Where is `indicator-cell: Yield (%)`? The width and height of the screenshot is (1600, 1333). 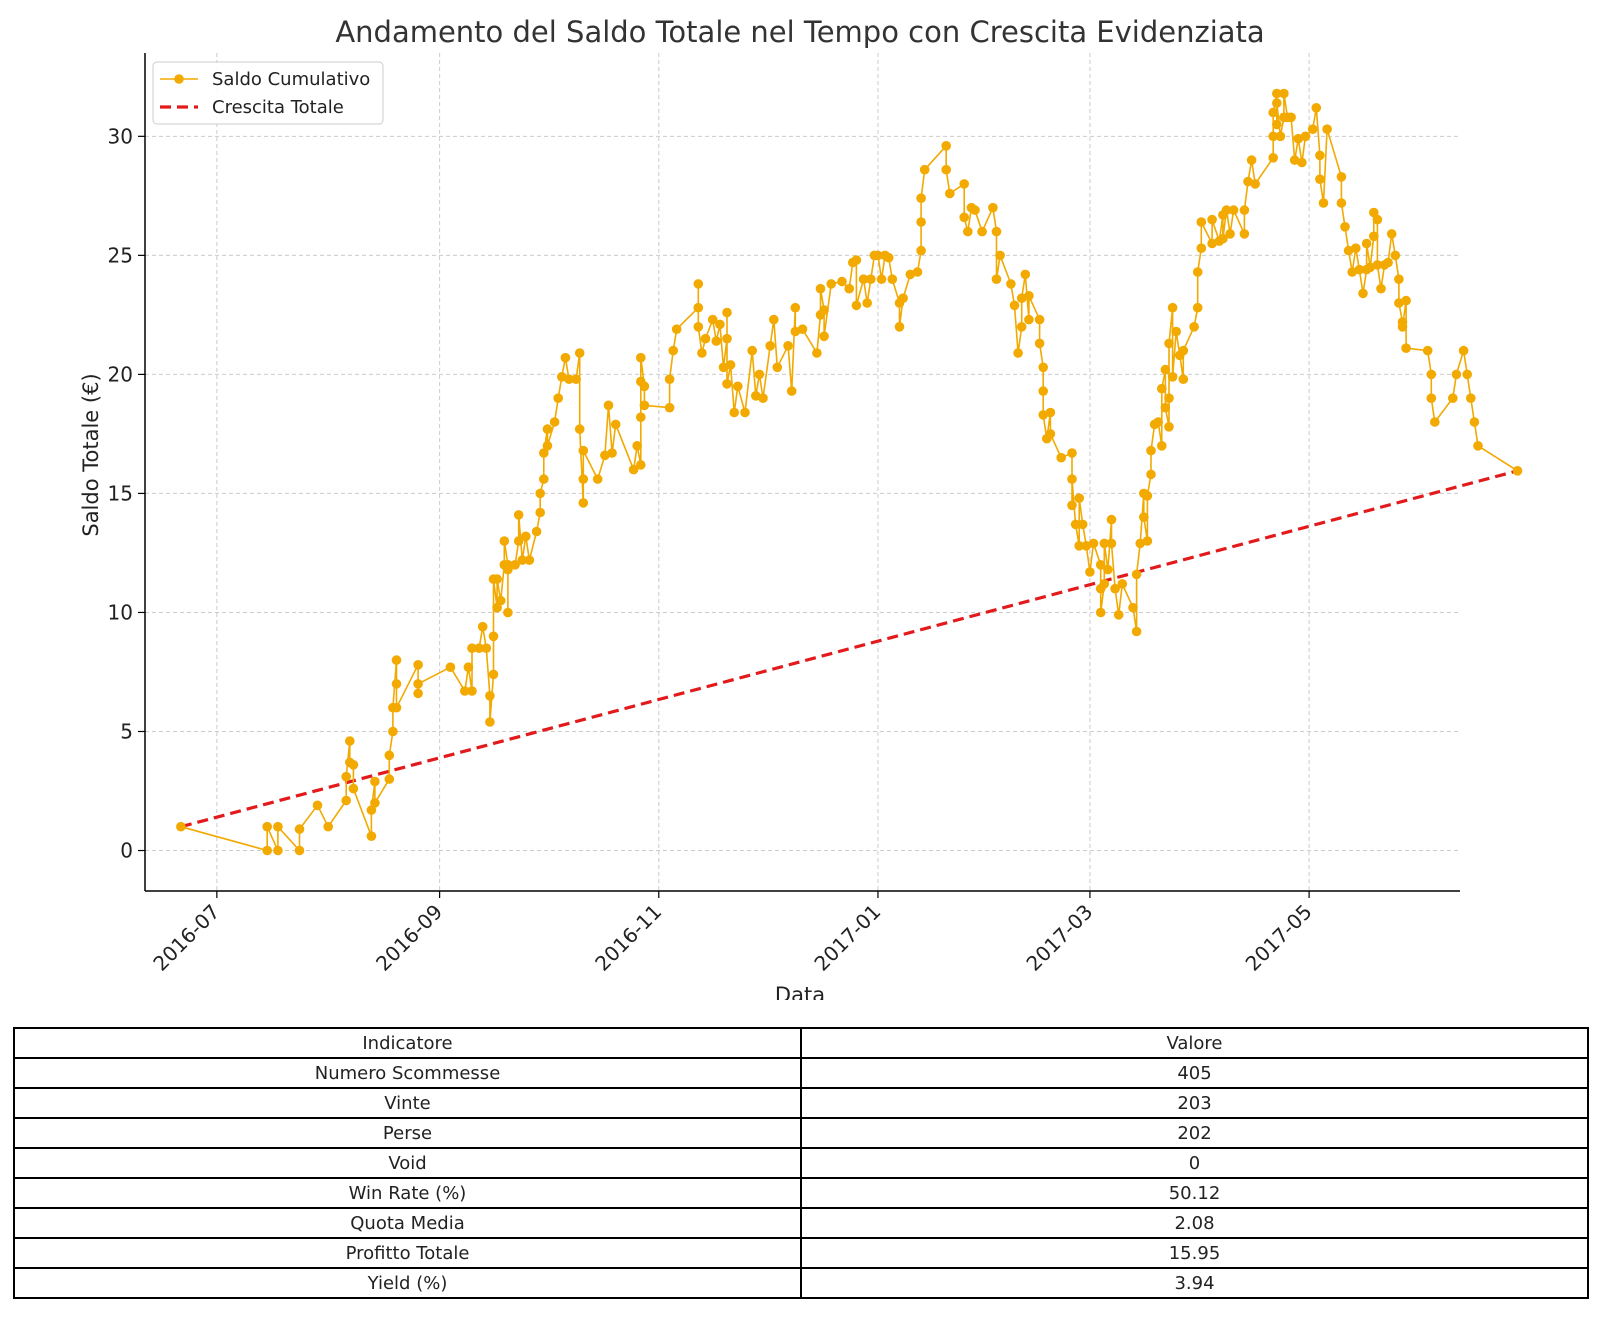 indicator-cell: Yield (%) is located at coordinates (407, 1283).